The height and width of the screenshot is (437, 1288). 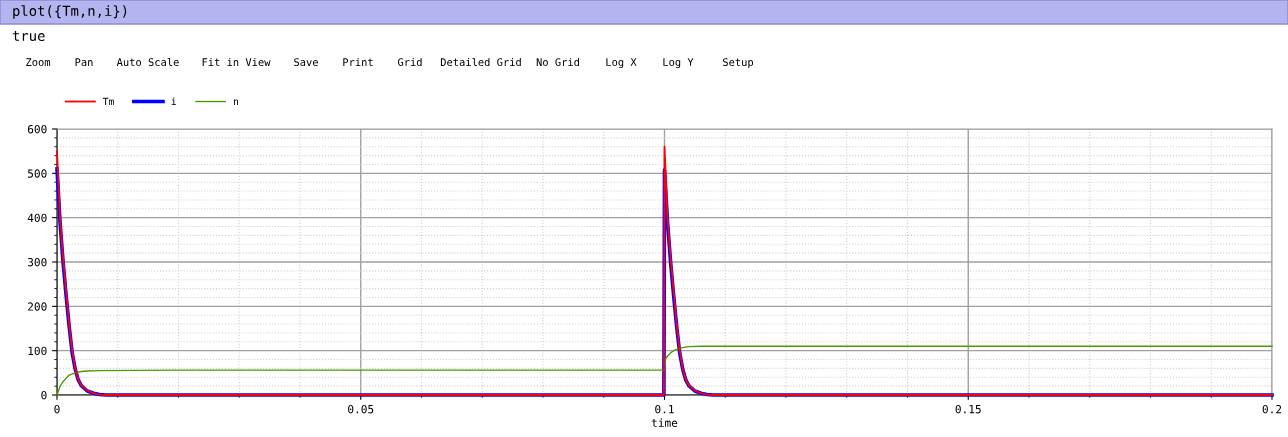 What do you see at coordinates (173, 101) in the screenshot?
I see `legend-label: i` at bounding box center [173, 101].